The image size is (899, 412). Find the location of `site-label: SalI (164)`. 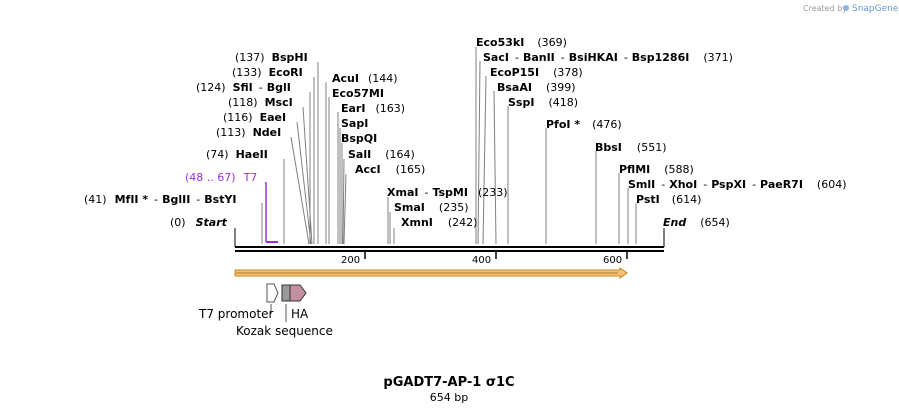

site-label: SalI (164) is located at coordinates (381, 154).